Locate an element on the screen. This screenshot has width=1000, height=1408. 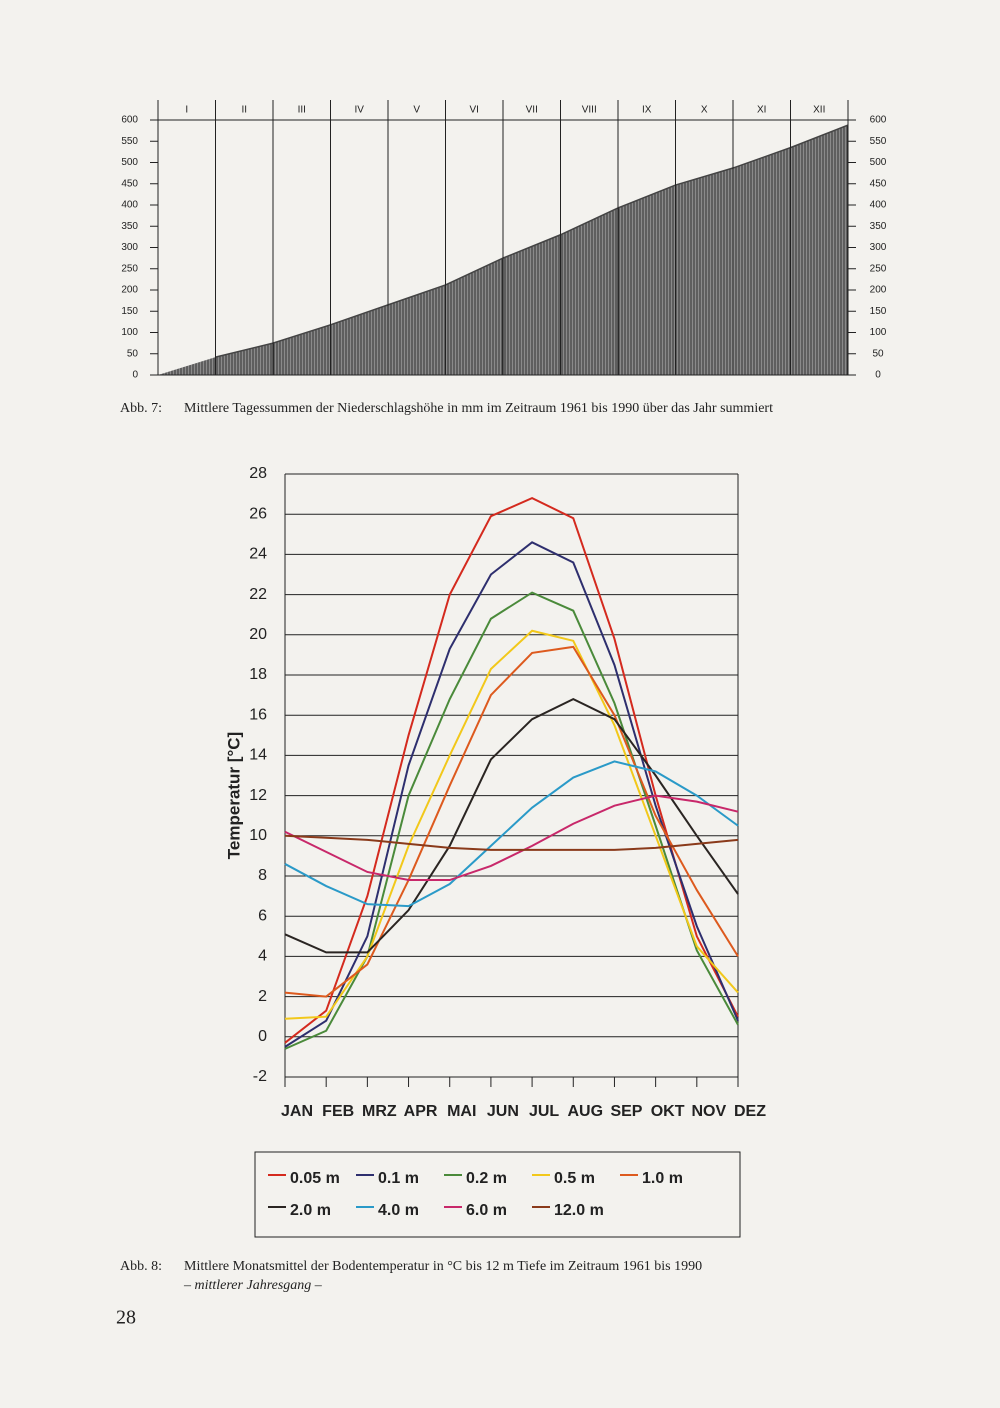
legend-label: 0.2 m is located at coordinates (486, 1178).